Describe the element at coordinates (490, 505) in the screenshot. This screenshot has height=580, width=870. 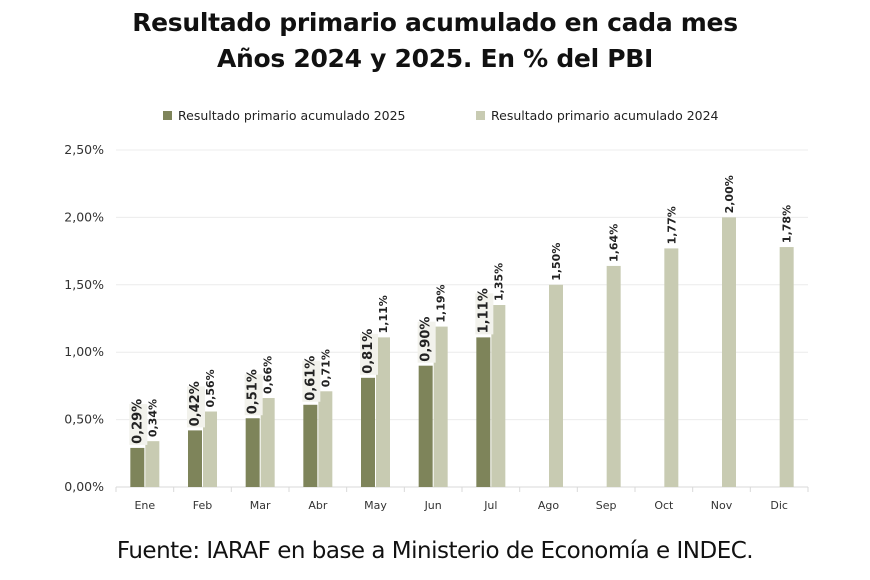
I see `x-tick-label: Jul` at that location.